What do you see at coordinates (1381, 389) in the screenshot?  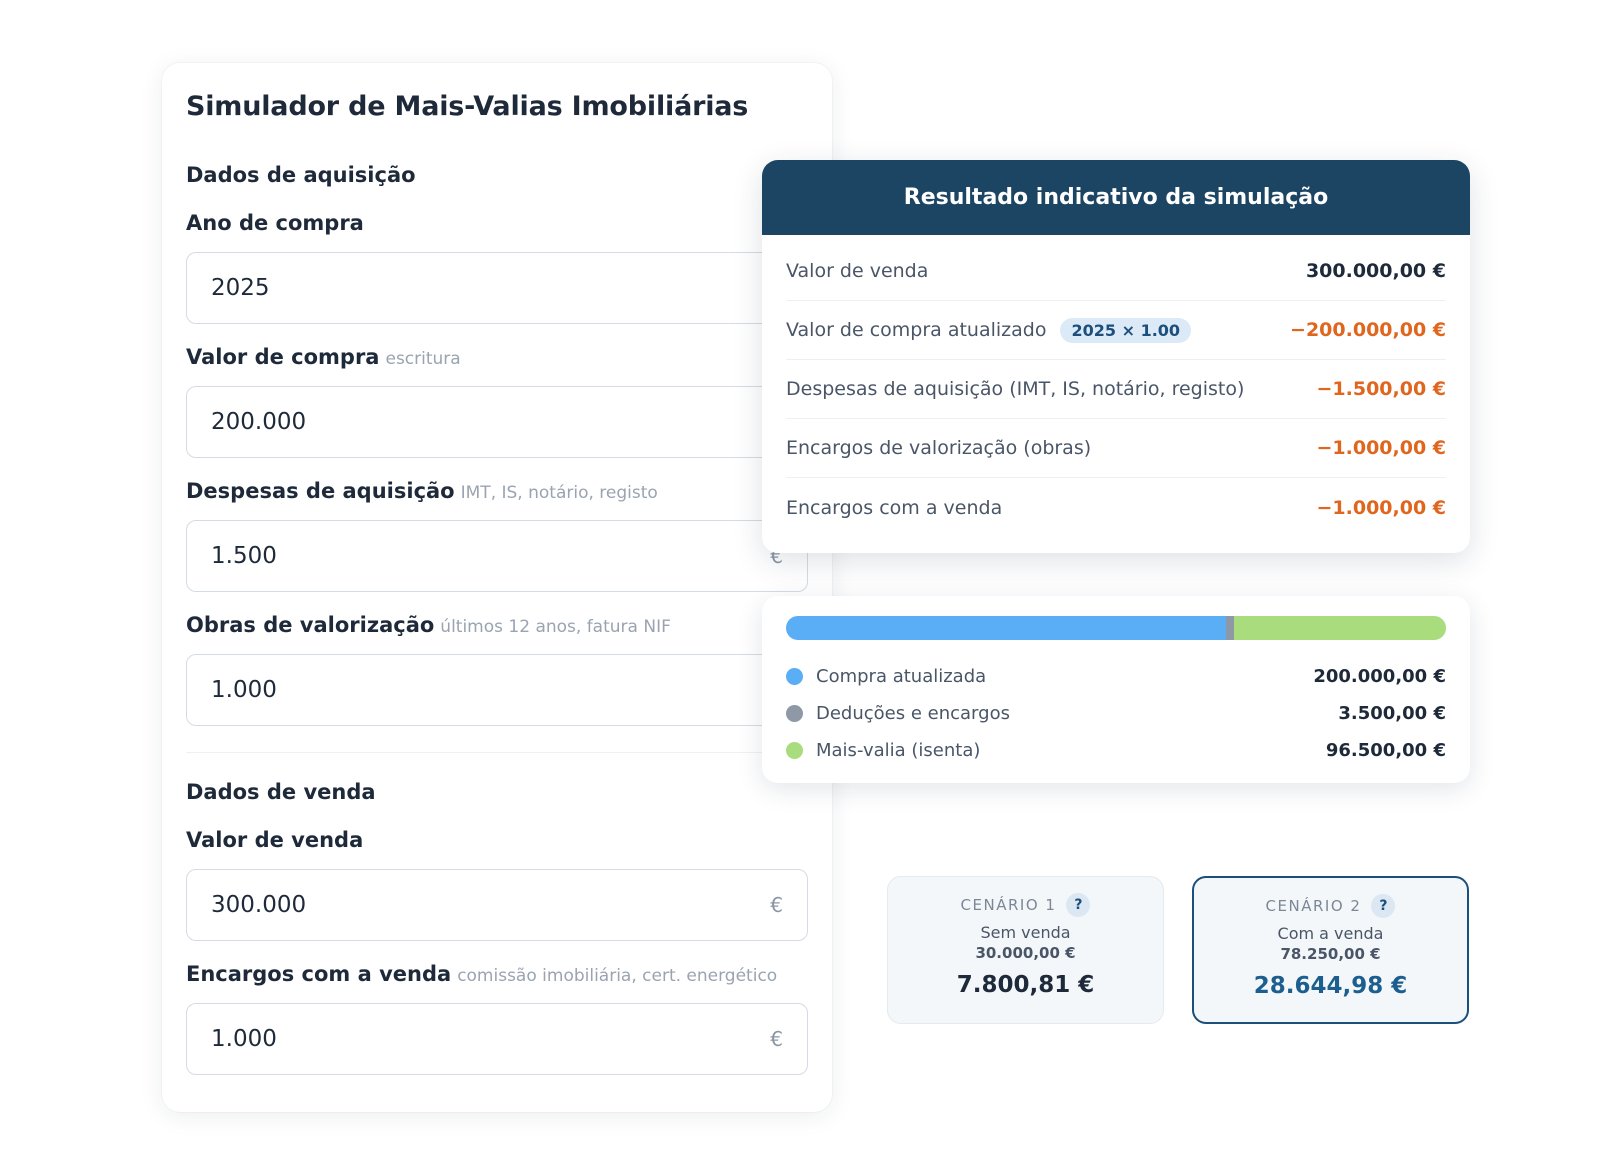 I see `result-value: −1.500,00 €` at bounding box center [1381, 389].